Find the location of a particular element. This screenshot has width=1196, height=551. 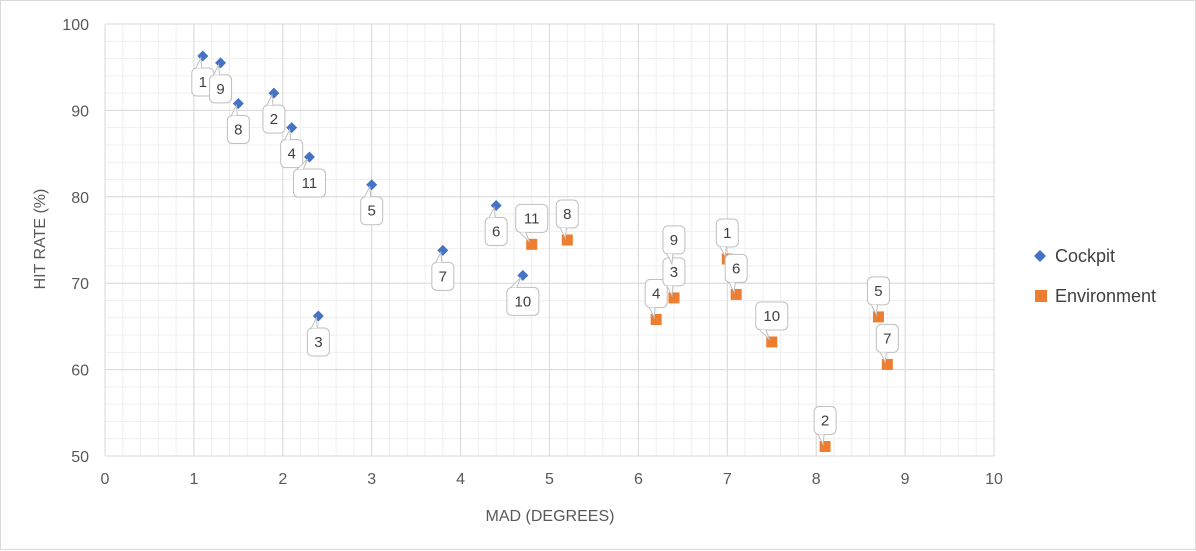

x-tick-label: 1 is located at coordinates (193, 479).